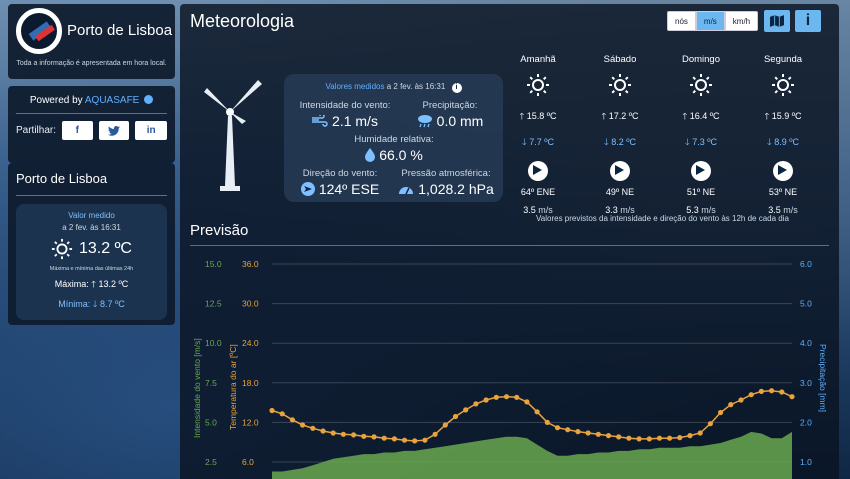  Describe the element at coordinates (681, 21) in the screenshot. I see `unit-knots-button: nós` at that location.